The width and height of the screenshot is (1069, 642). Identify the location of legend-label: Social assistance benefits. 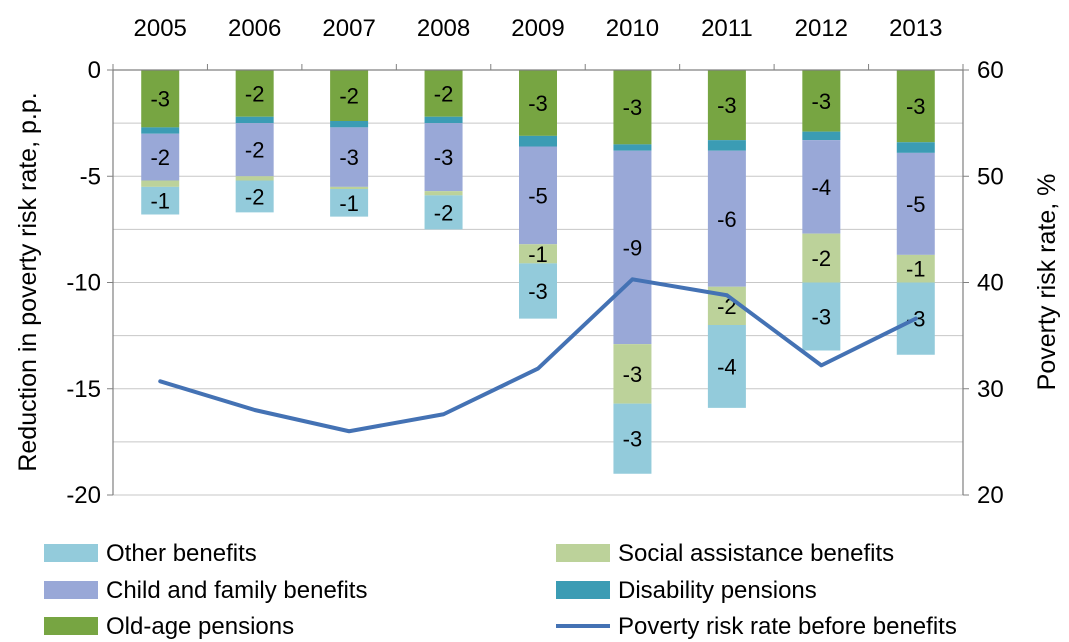
(756, 553).